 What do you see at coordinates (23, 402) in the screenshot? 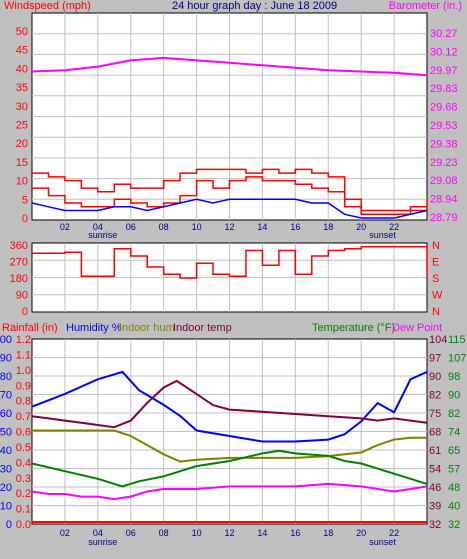
I see `rainfall-tick-label: 0.8` at bounding box center [23, 402].